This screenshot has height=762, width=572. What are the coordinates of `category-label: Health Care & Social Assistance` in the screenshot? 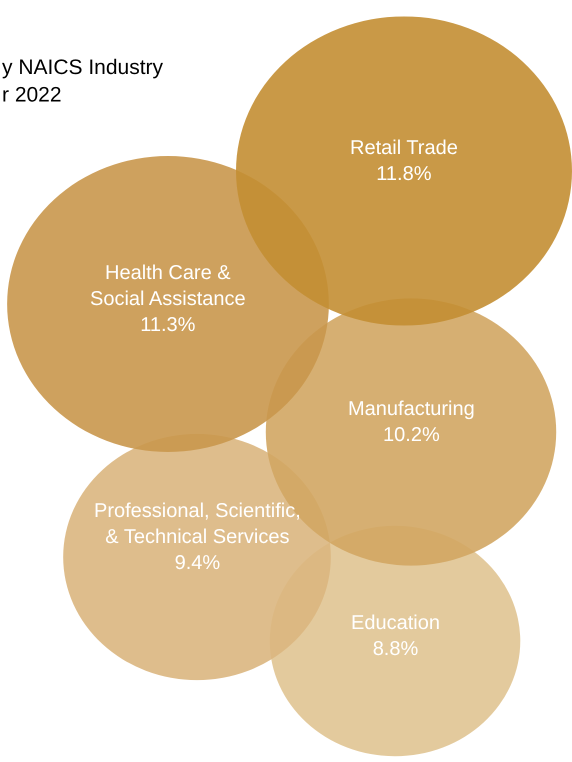 It's located at (168, 286).